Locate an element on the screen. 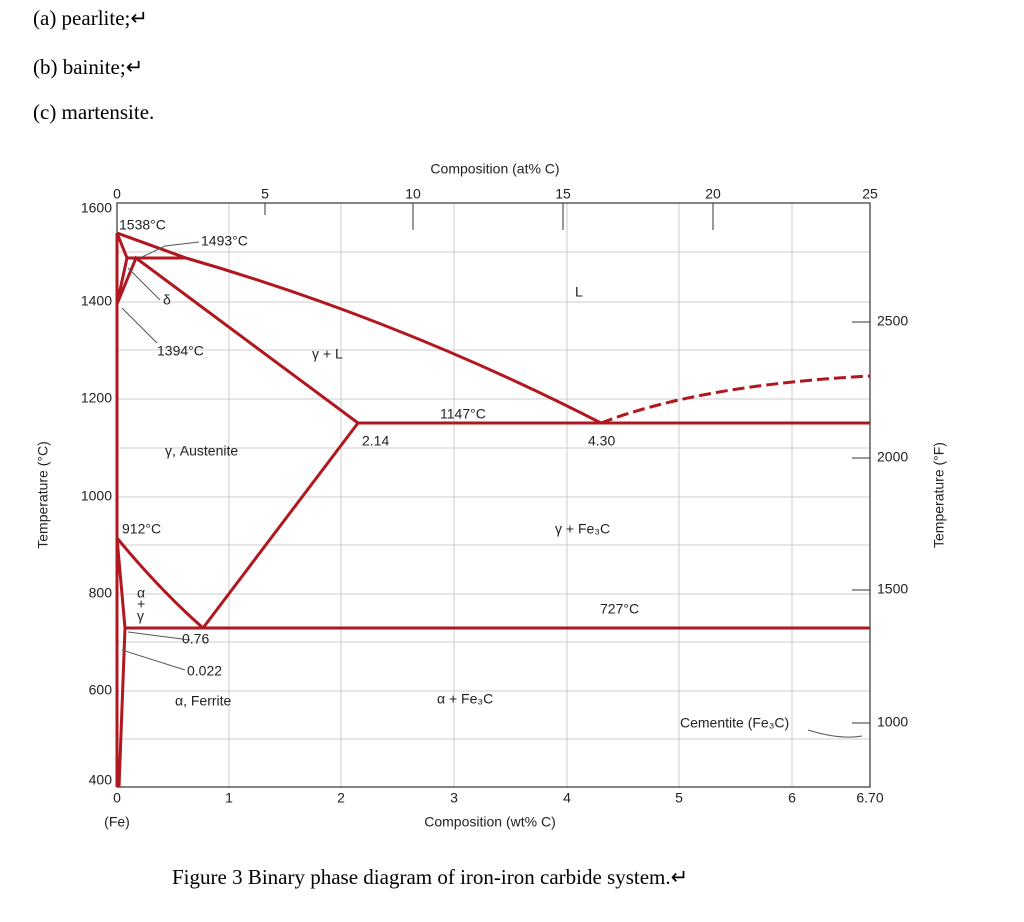  bottom-tick-label: 0 is located at coordinates (117, 798).